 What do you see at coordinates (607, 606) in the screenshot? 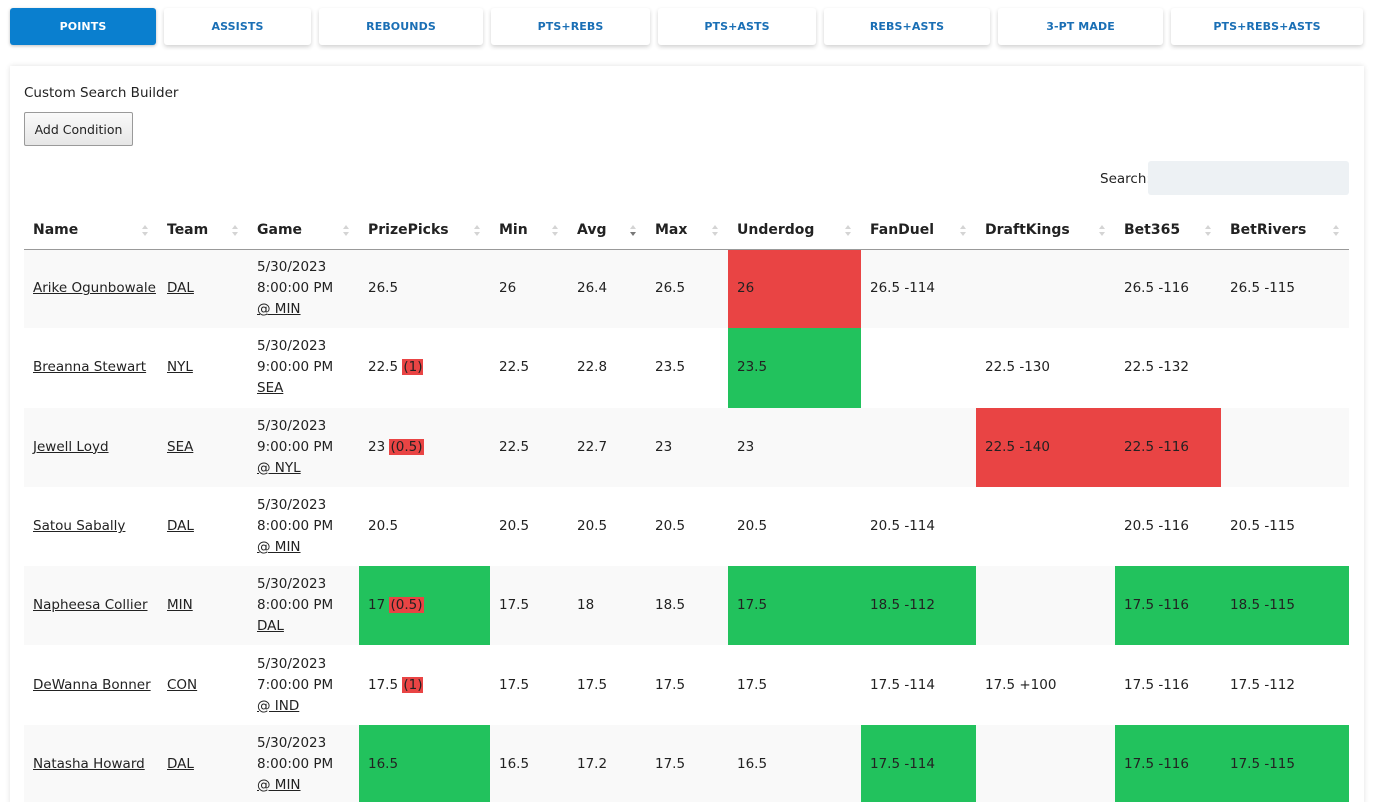
I see `cell-avg: 18` at bounding box center [607, 606].